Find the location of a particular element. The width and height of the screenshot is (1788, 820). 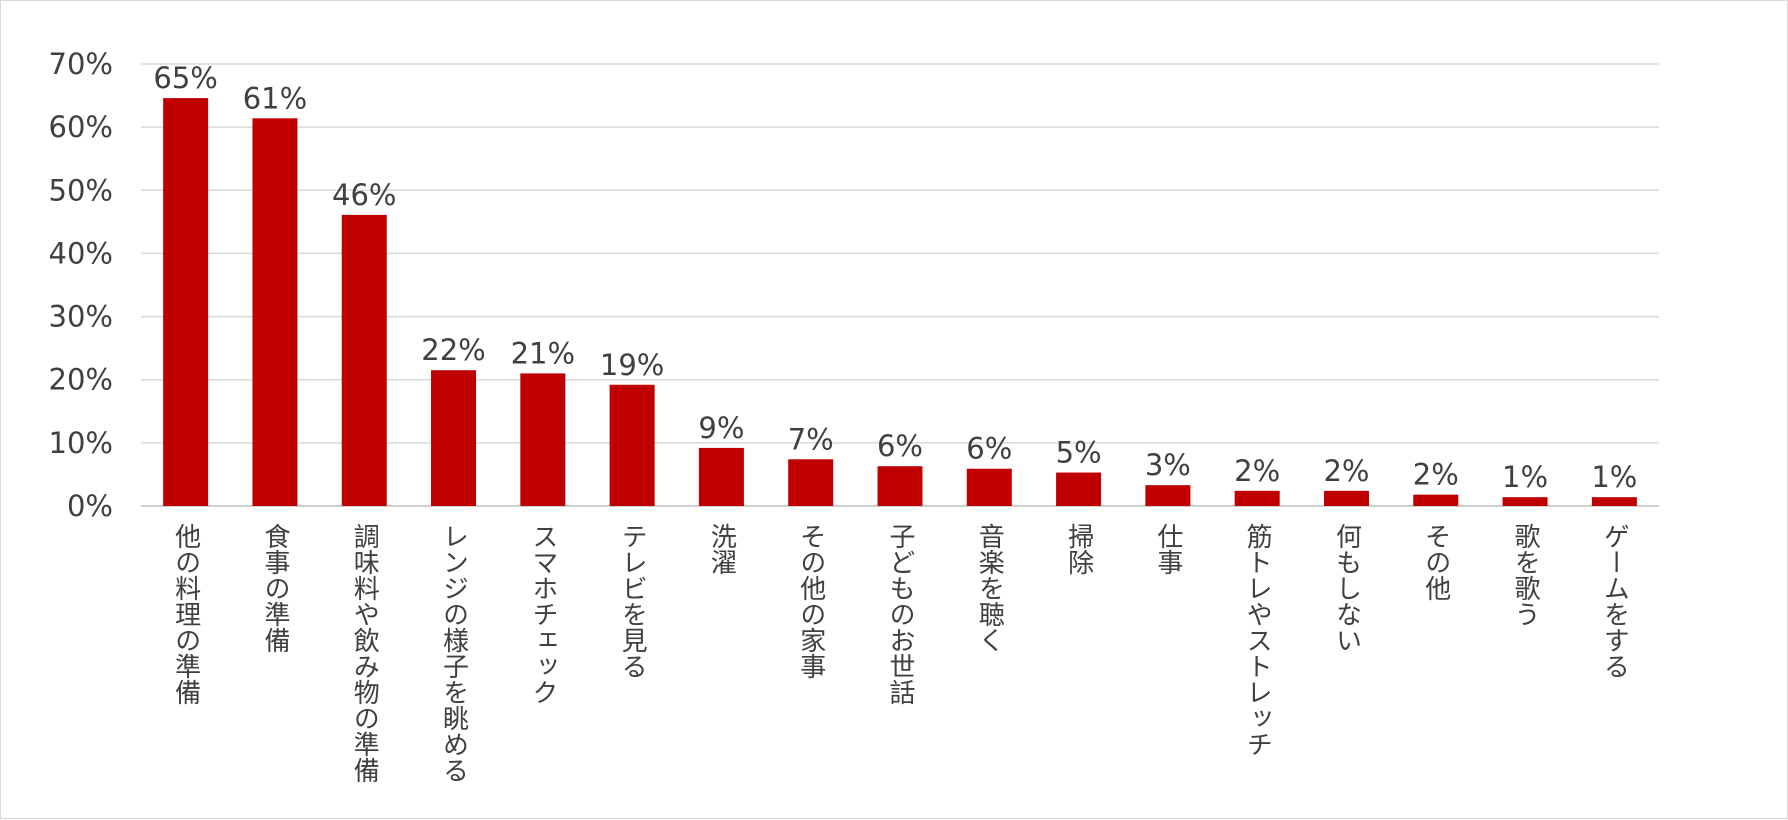

data-label: 61% is located at coordinates (275, 98).